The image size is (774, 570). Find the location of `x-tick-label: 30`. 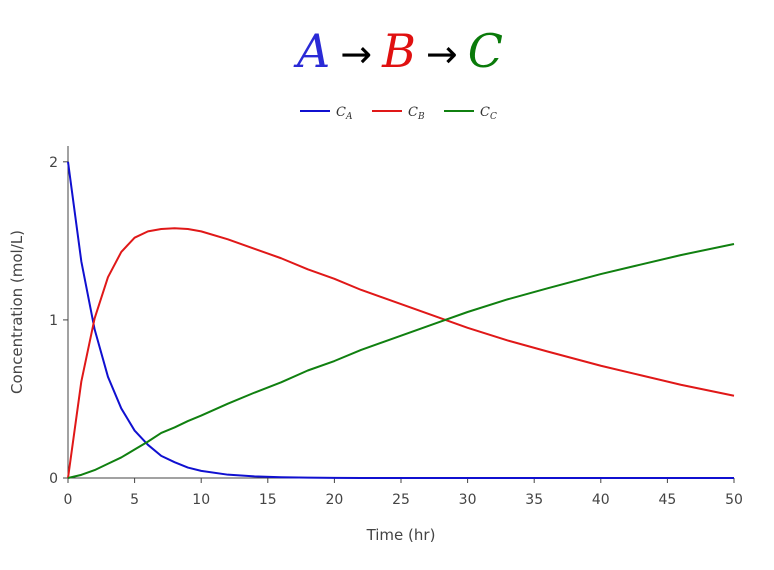

x-tick-label: 30 is located at coordinates (468, 500).